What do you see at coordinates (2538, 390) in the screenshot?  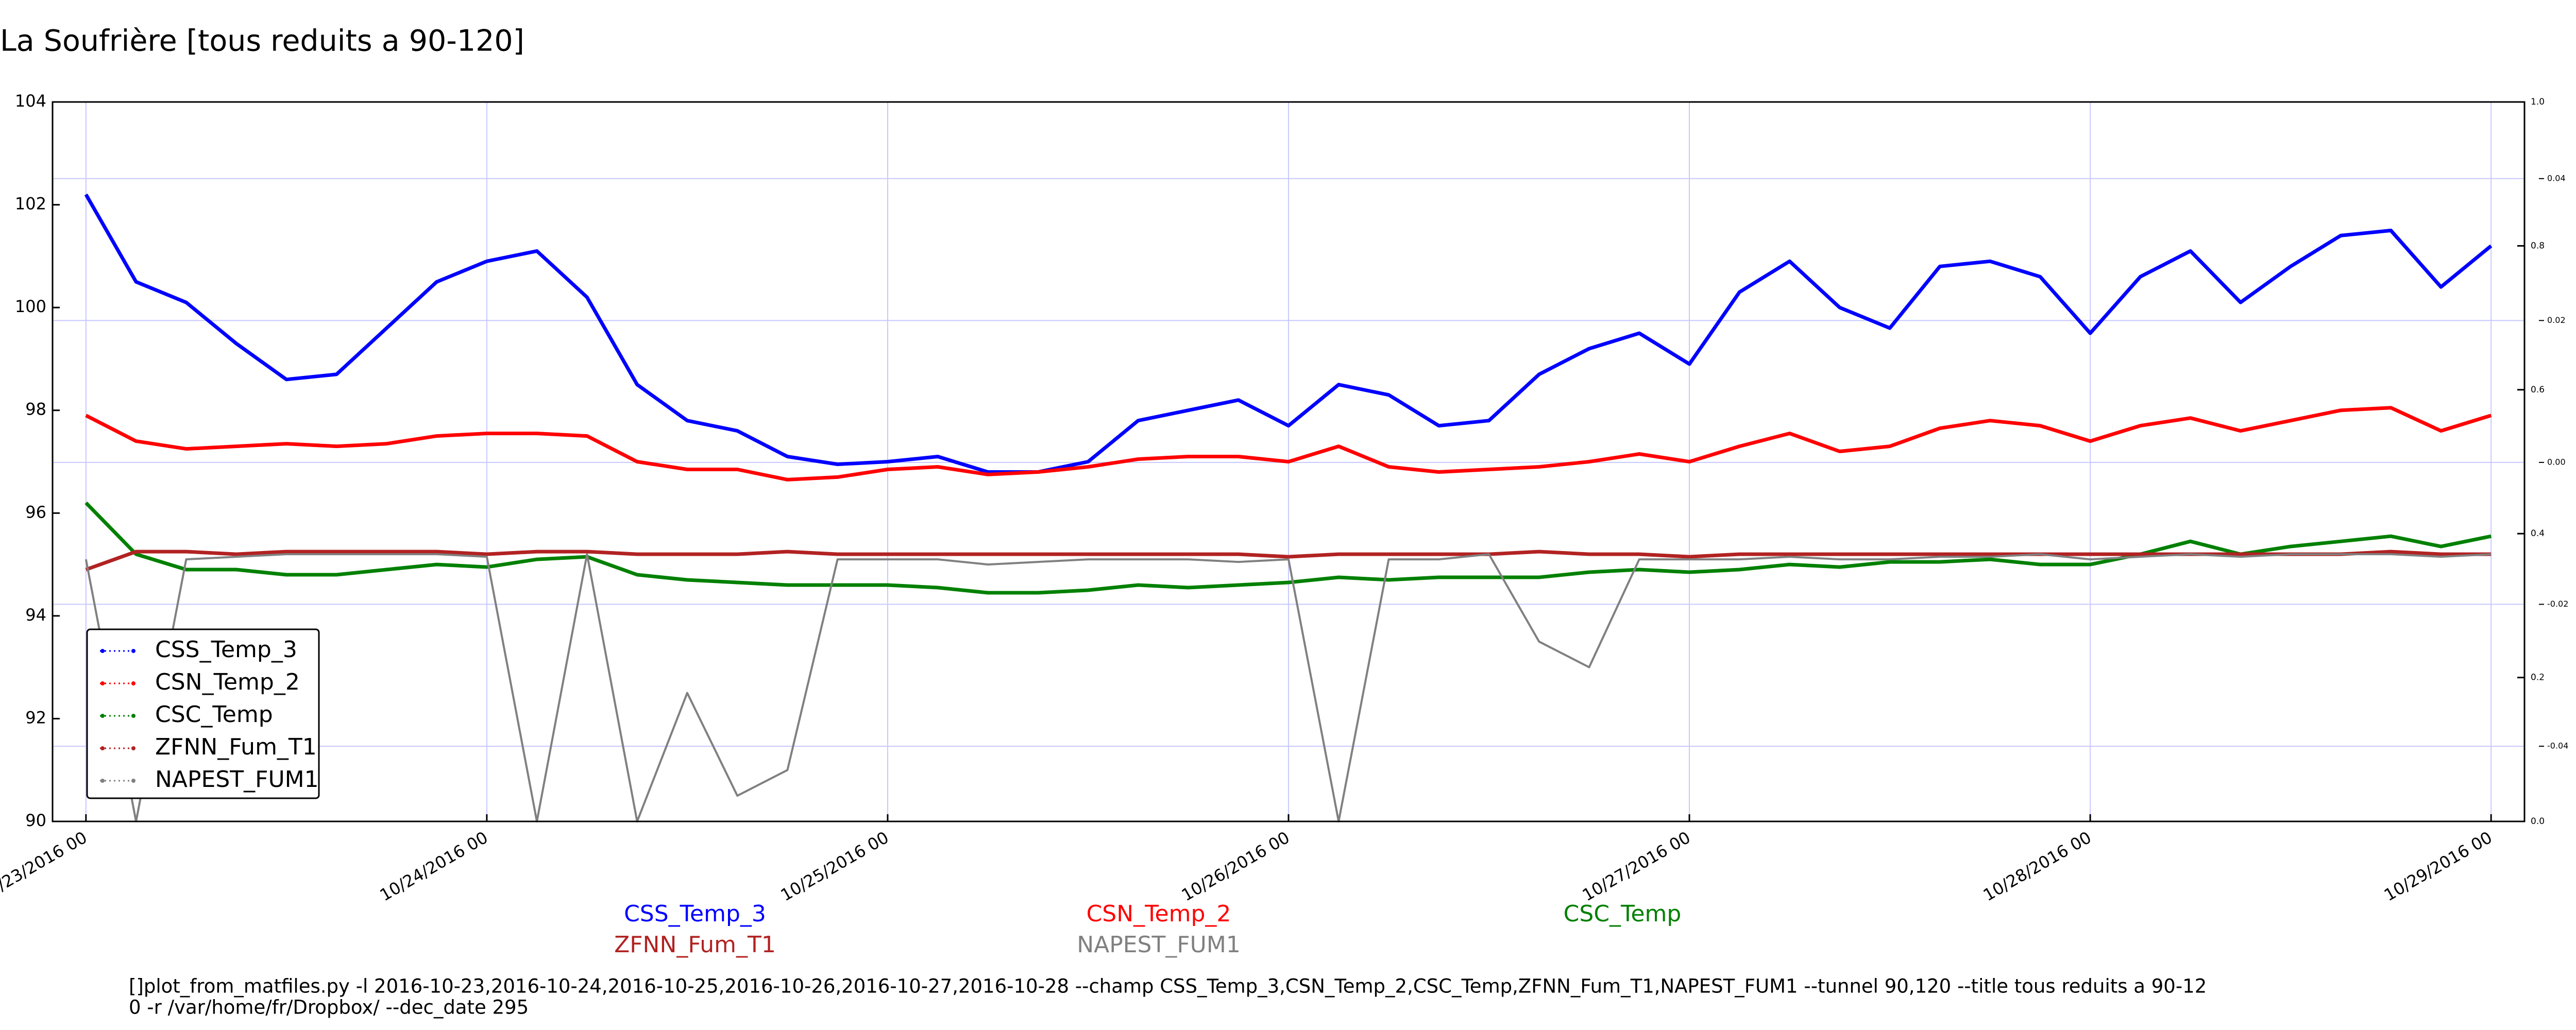 I see `y2-tick-label: 0.6` at bounding box center [2538, 390].